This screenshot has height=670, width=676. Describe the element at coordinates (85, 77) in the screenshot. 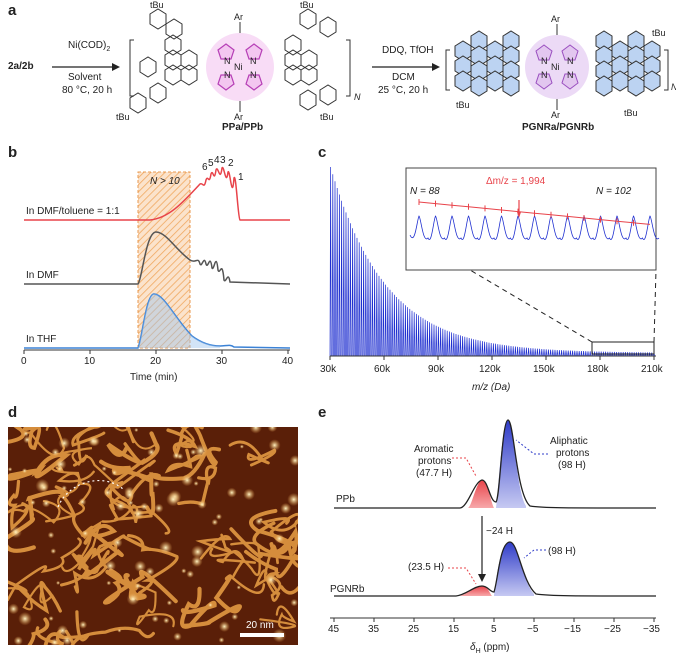

I see `step1-solvent: Solvent` at that location.